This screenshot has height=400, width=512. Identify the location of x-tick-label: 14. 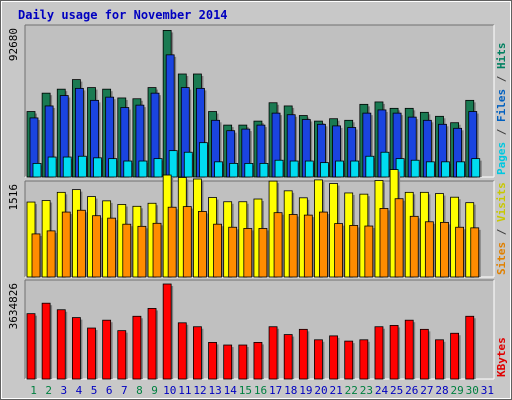
(231, 390).